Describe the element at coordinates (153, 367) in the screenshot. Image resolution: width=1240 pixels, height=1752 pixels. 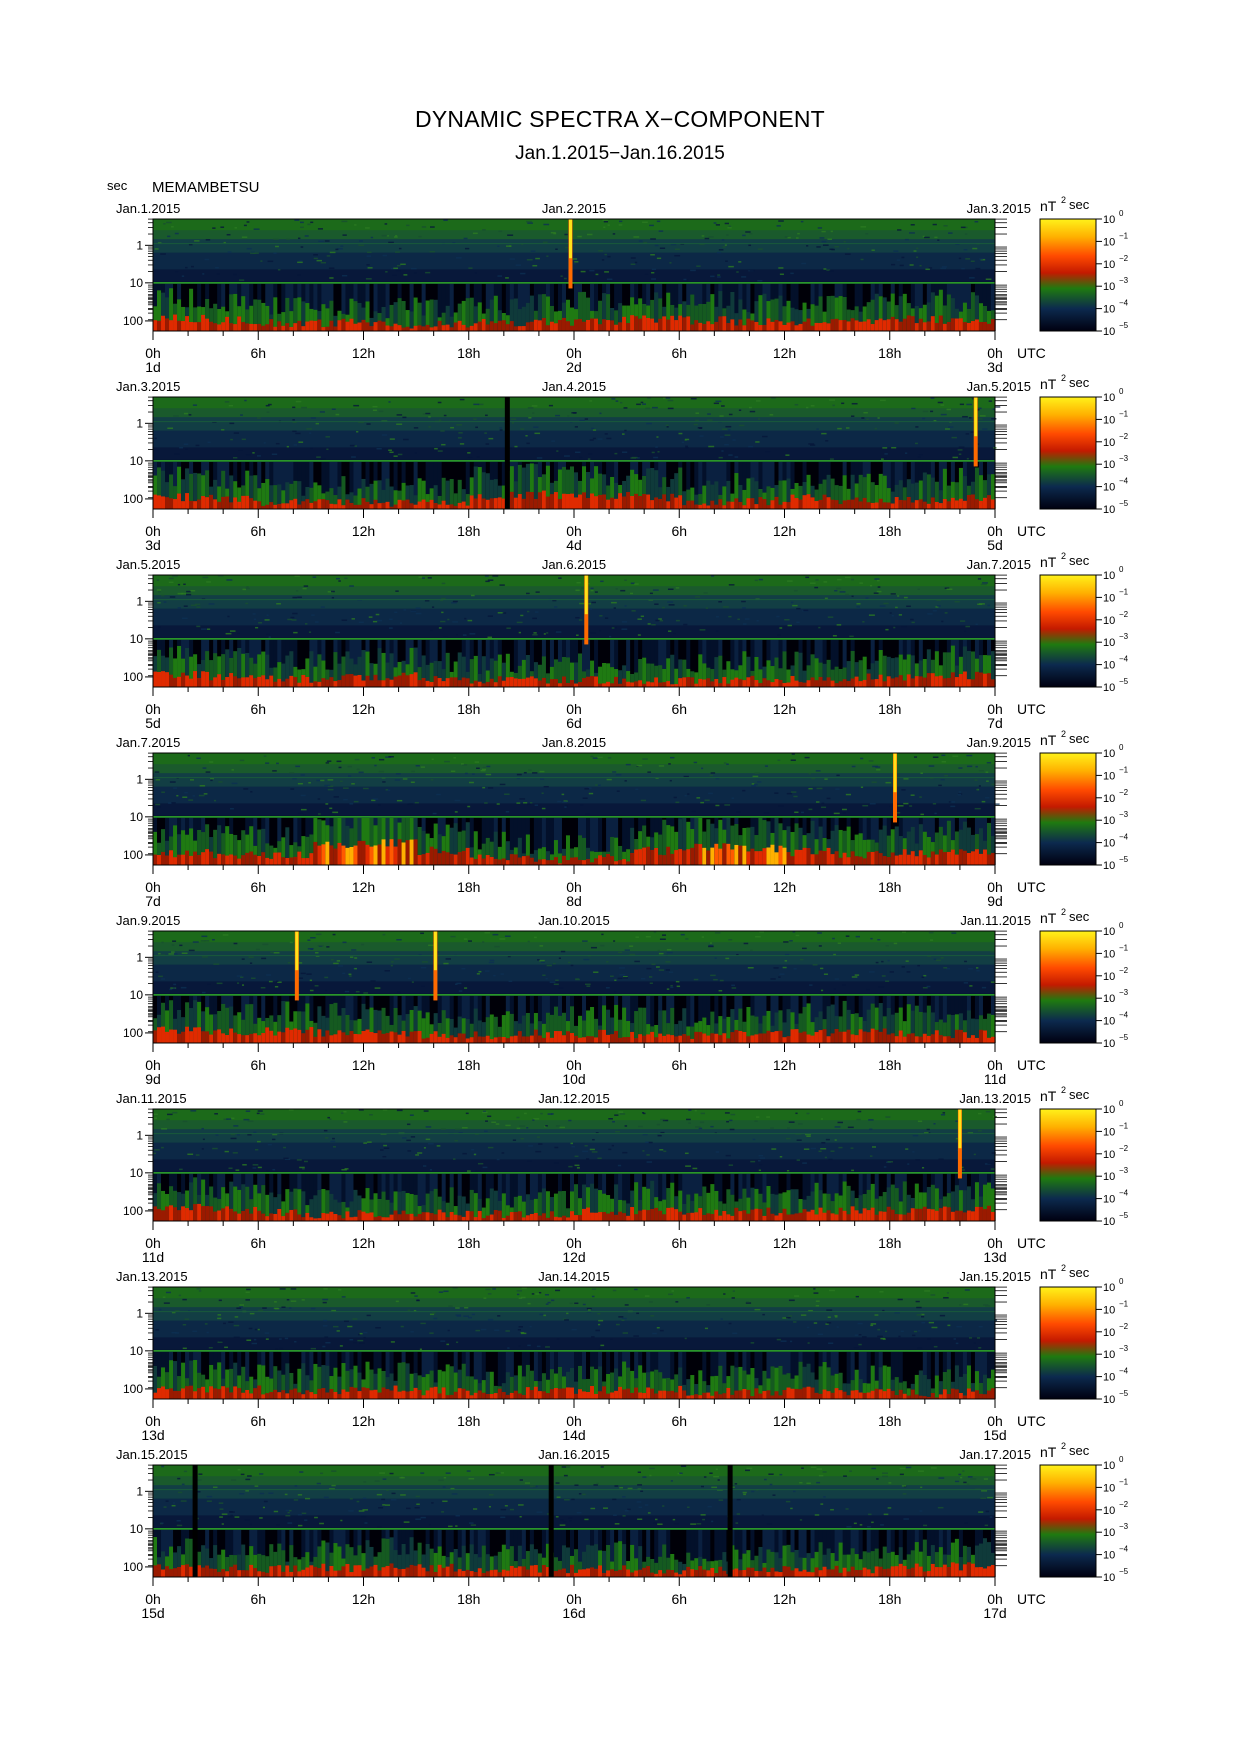
I see `x-day-label: 1d` at that location.